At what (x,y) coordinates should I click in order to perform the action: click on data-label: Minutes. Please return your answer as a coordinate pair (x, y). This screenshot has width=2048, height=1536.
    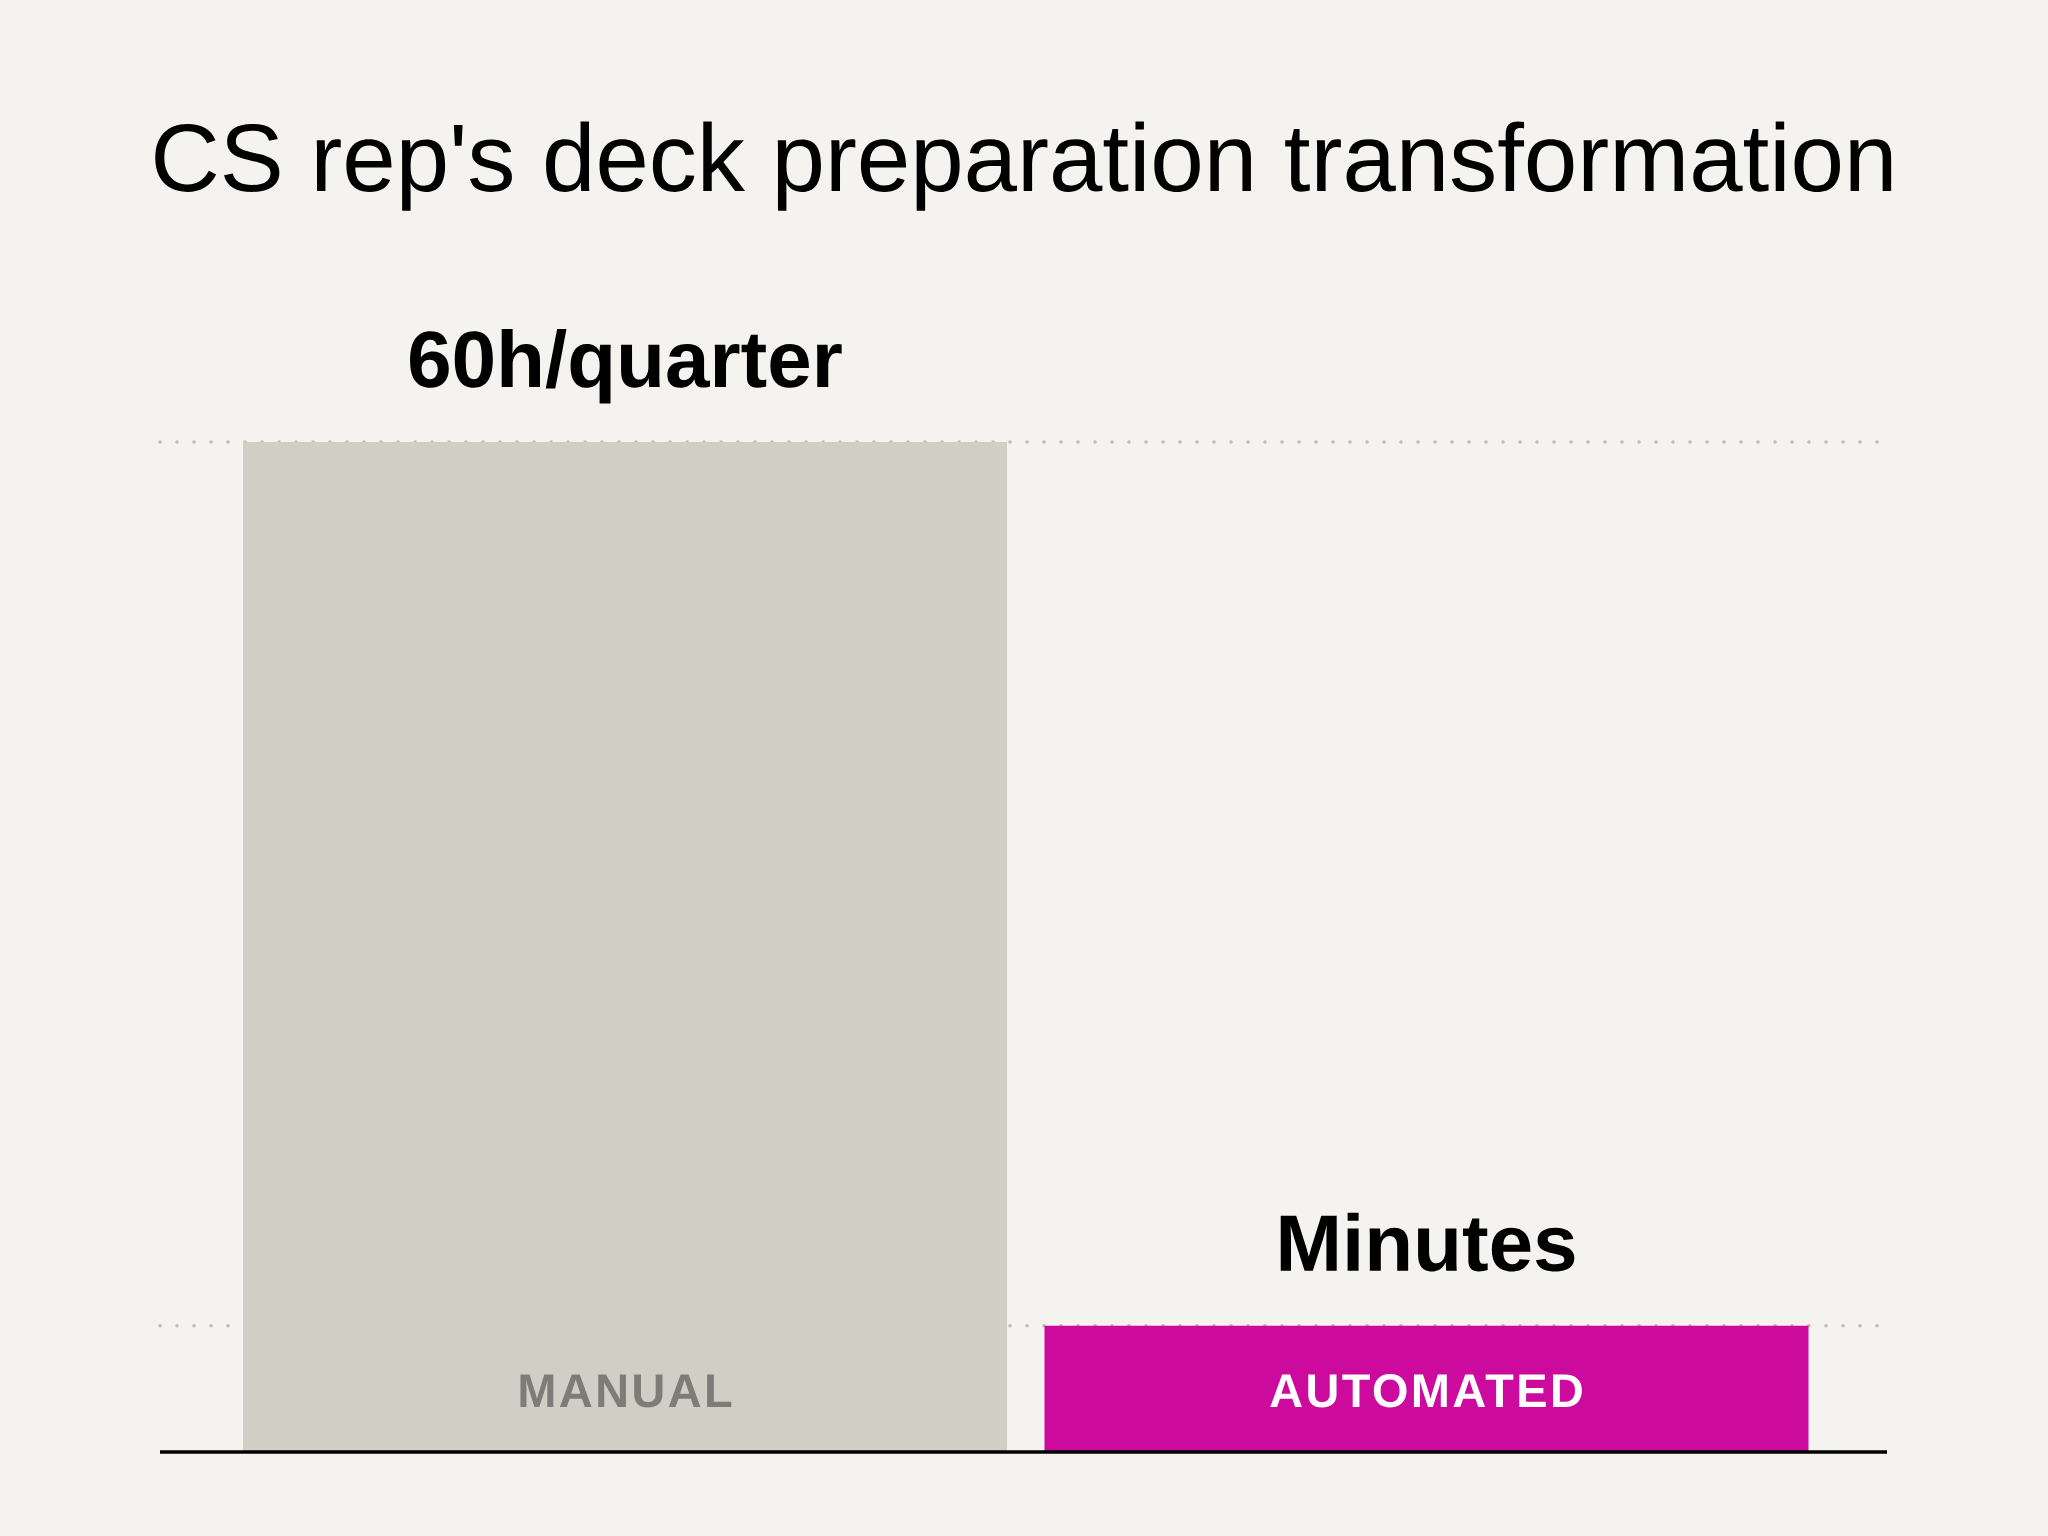
    Looking at the image, I should click on (1427, 1242).